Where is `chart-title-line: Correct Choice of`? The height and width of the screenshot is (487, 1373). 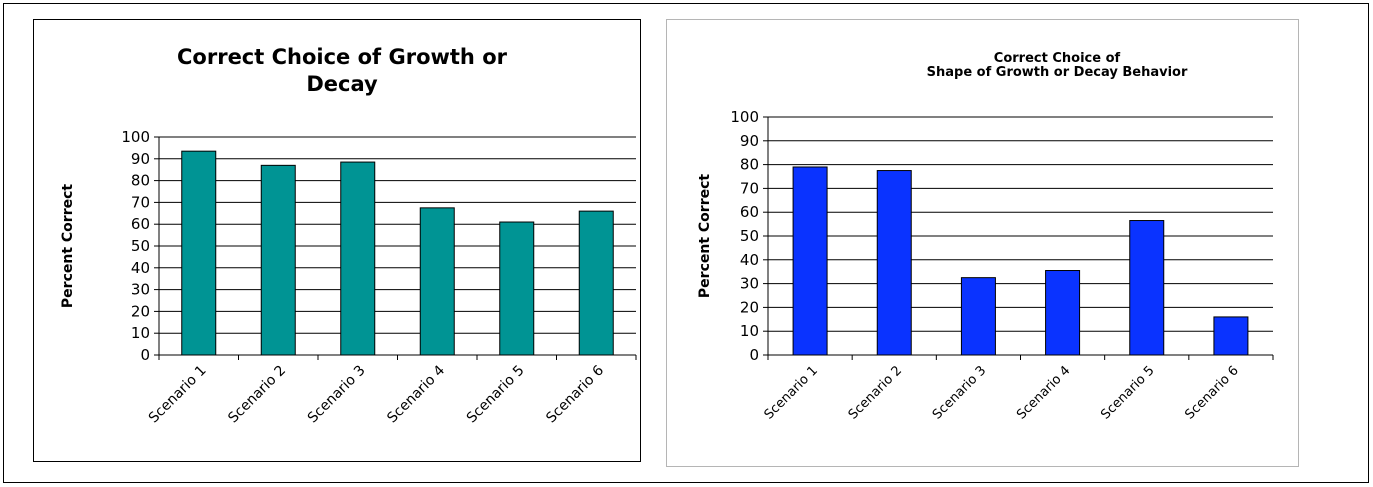 chart-title-line: Correct Choice of is located at coordinates (1057, 58).